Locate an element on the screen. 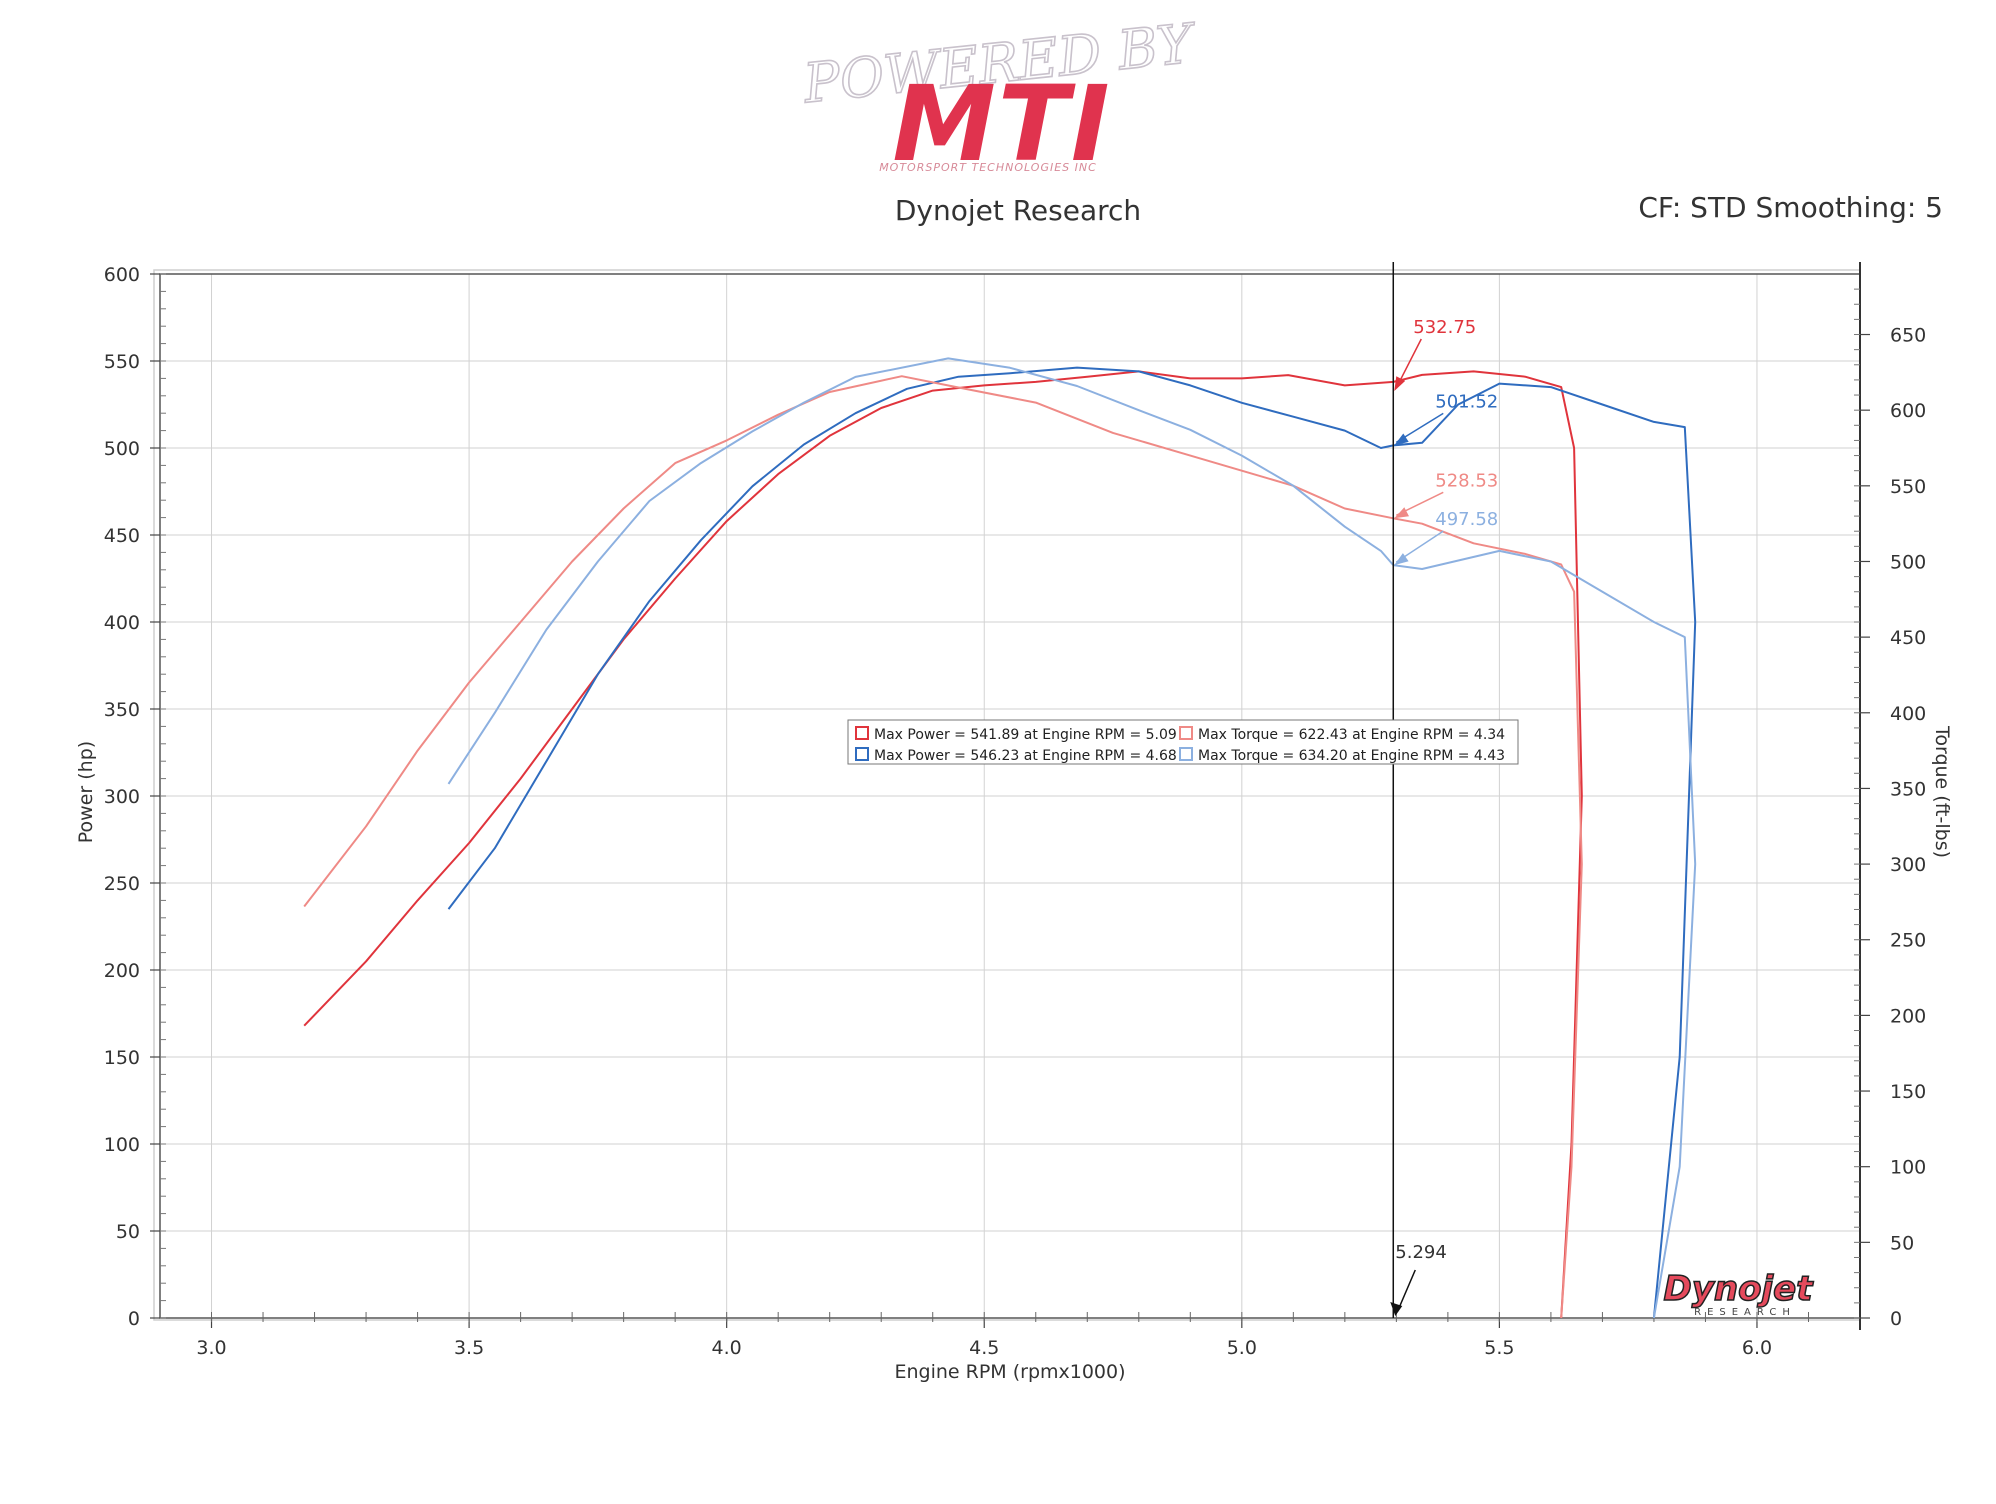  cursor: 5.294 532.75 501.52 528.53 497.58 is located at coordinates (1444, 790).